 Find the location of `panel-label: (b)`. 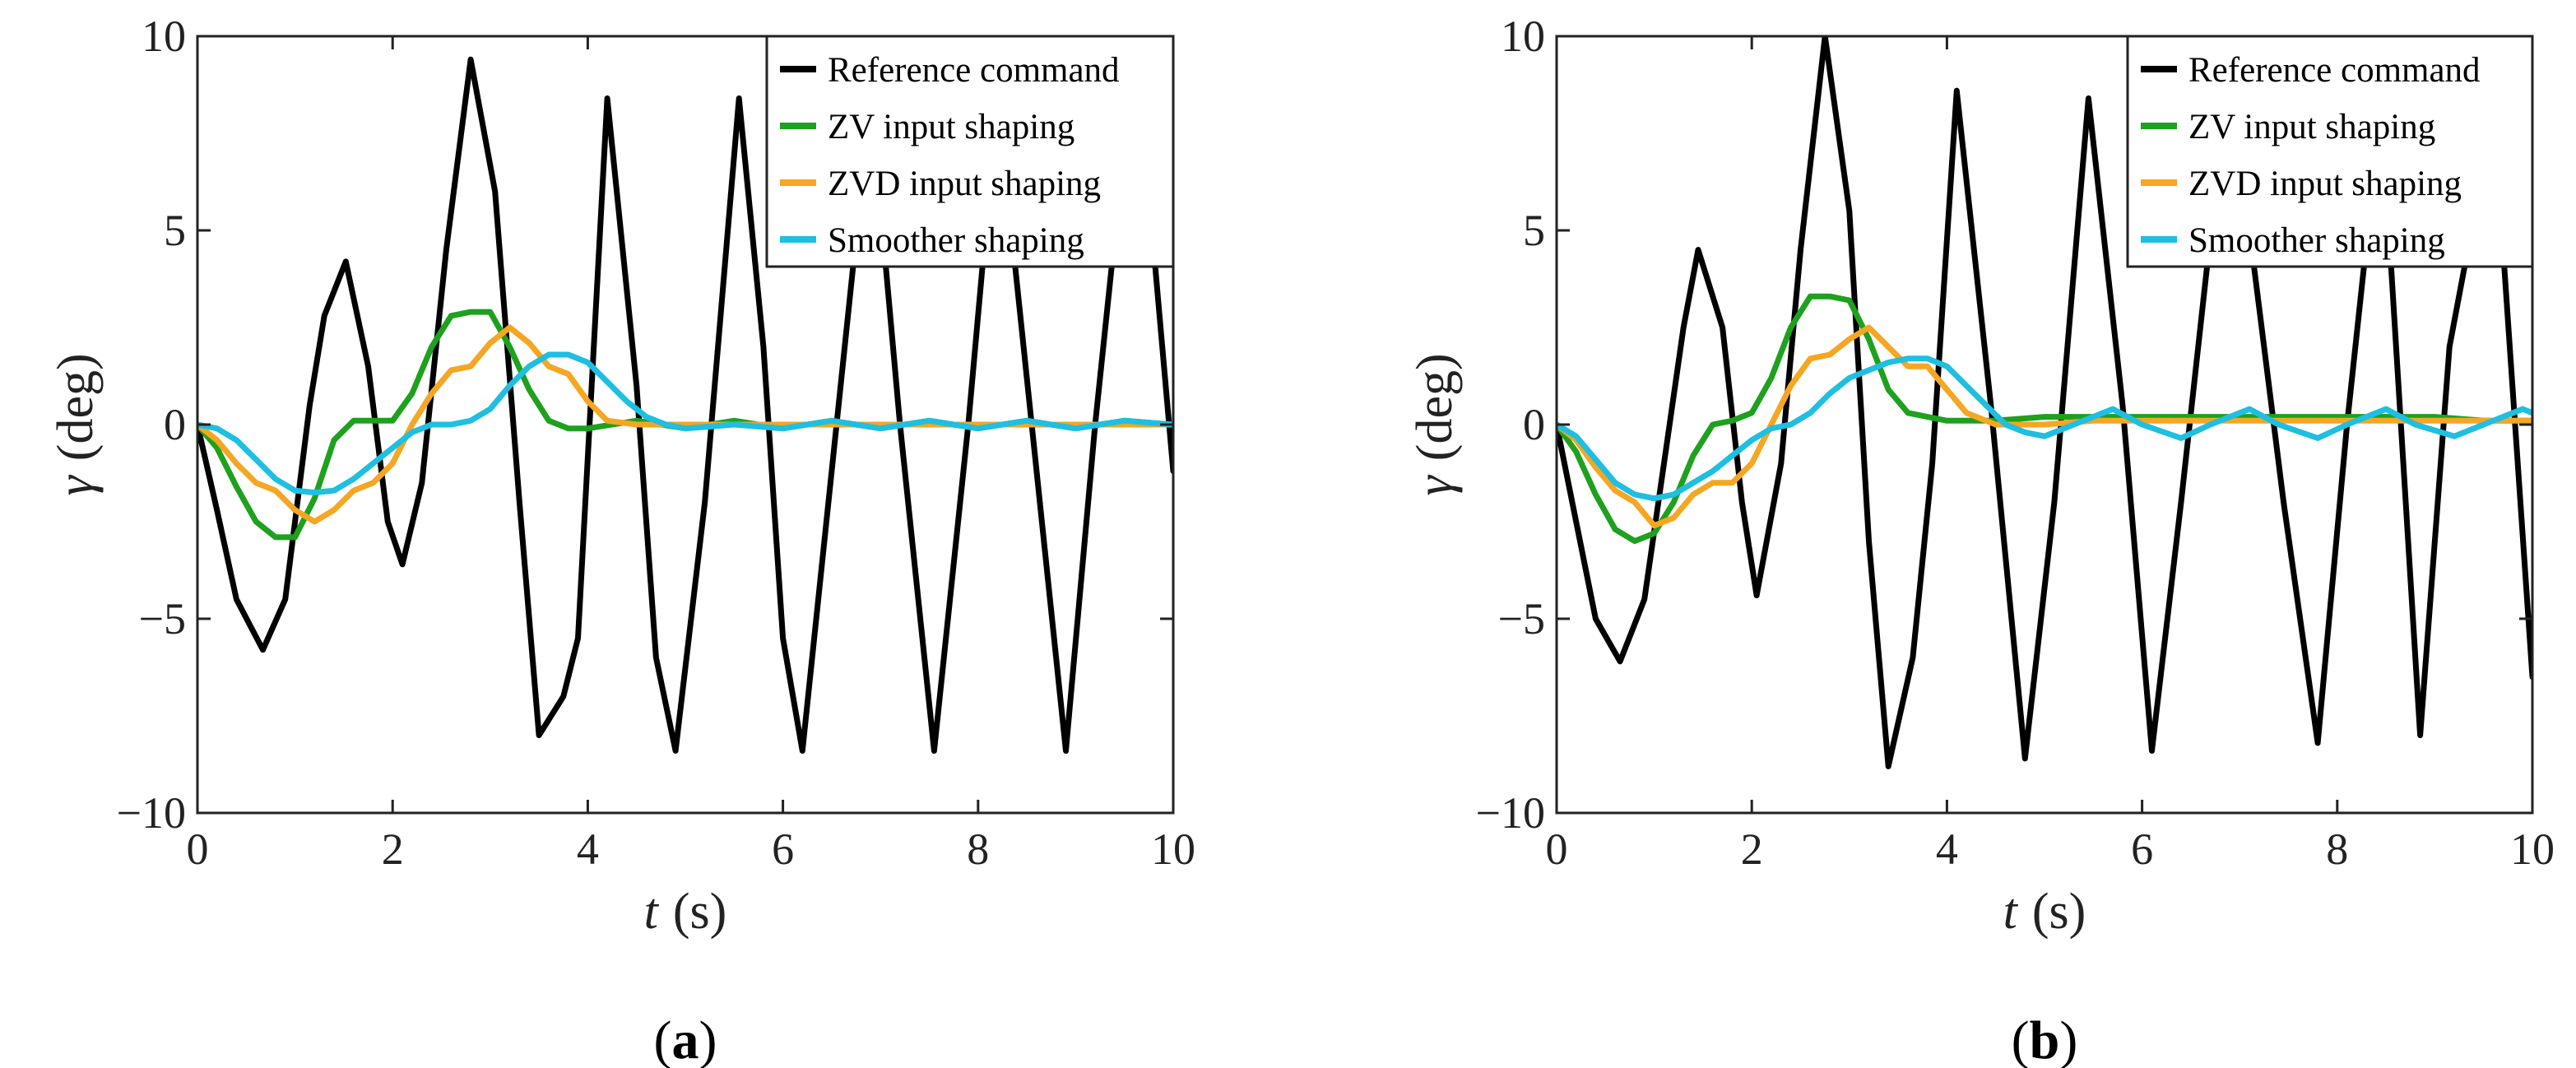

panel-label: (b) is located at coordinates (2045, 1039).